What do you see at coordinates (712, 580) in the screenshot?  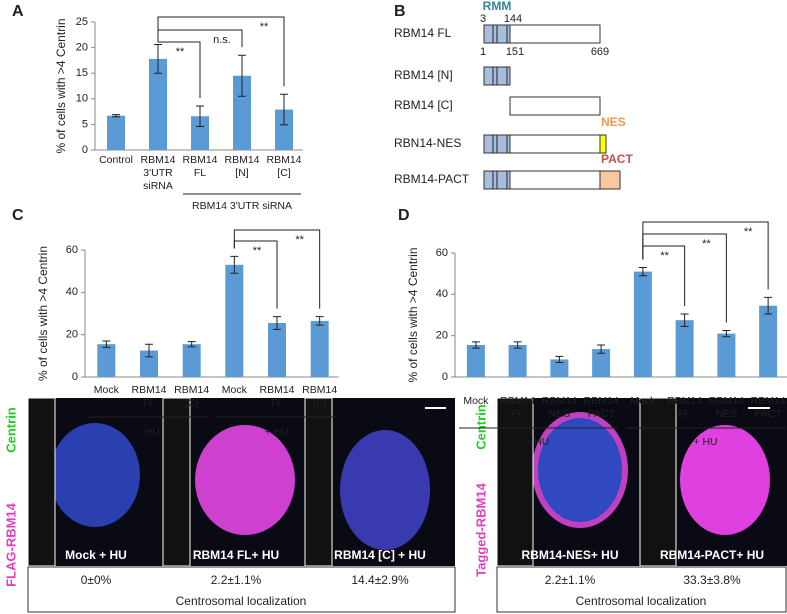 I see `result: 33.3±3.8%` at bounding box center [712, 580].